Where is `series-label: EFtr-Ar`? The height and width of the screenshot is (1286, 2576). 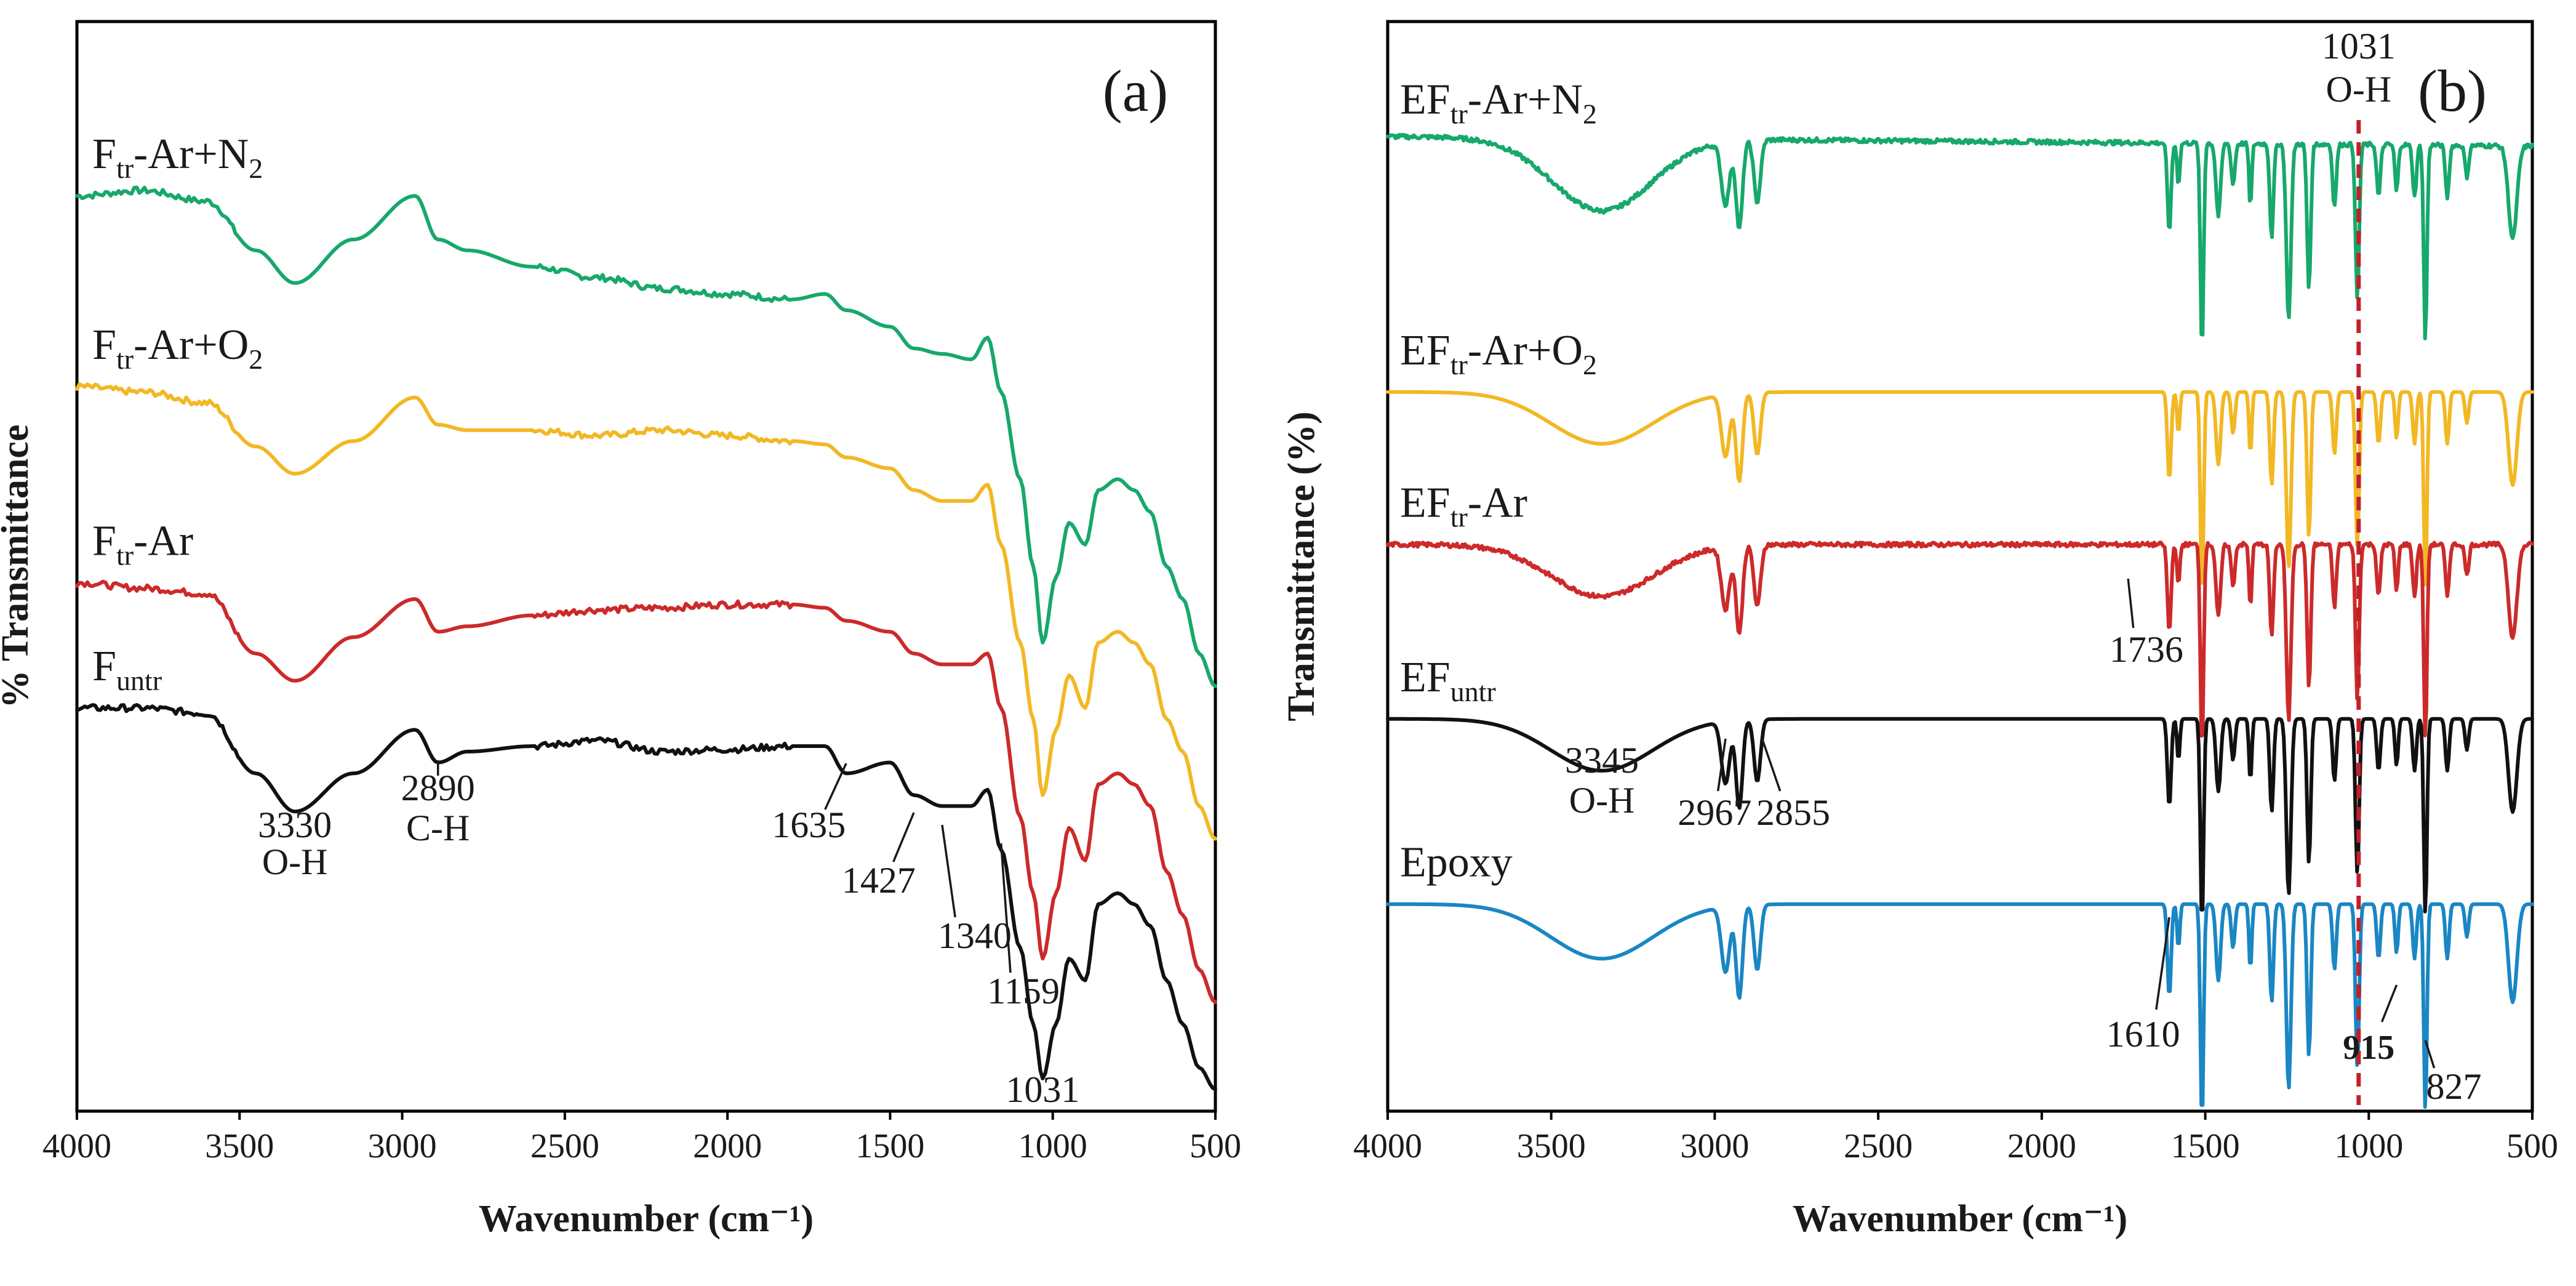 series-label: EFtr-Ar is located at coordinates (1463, 506).